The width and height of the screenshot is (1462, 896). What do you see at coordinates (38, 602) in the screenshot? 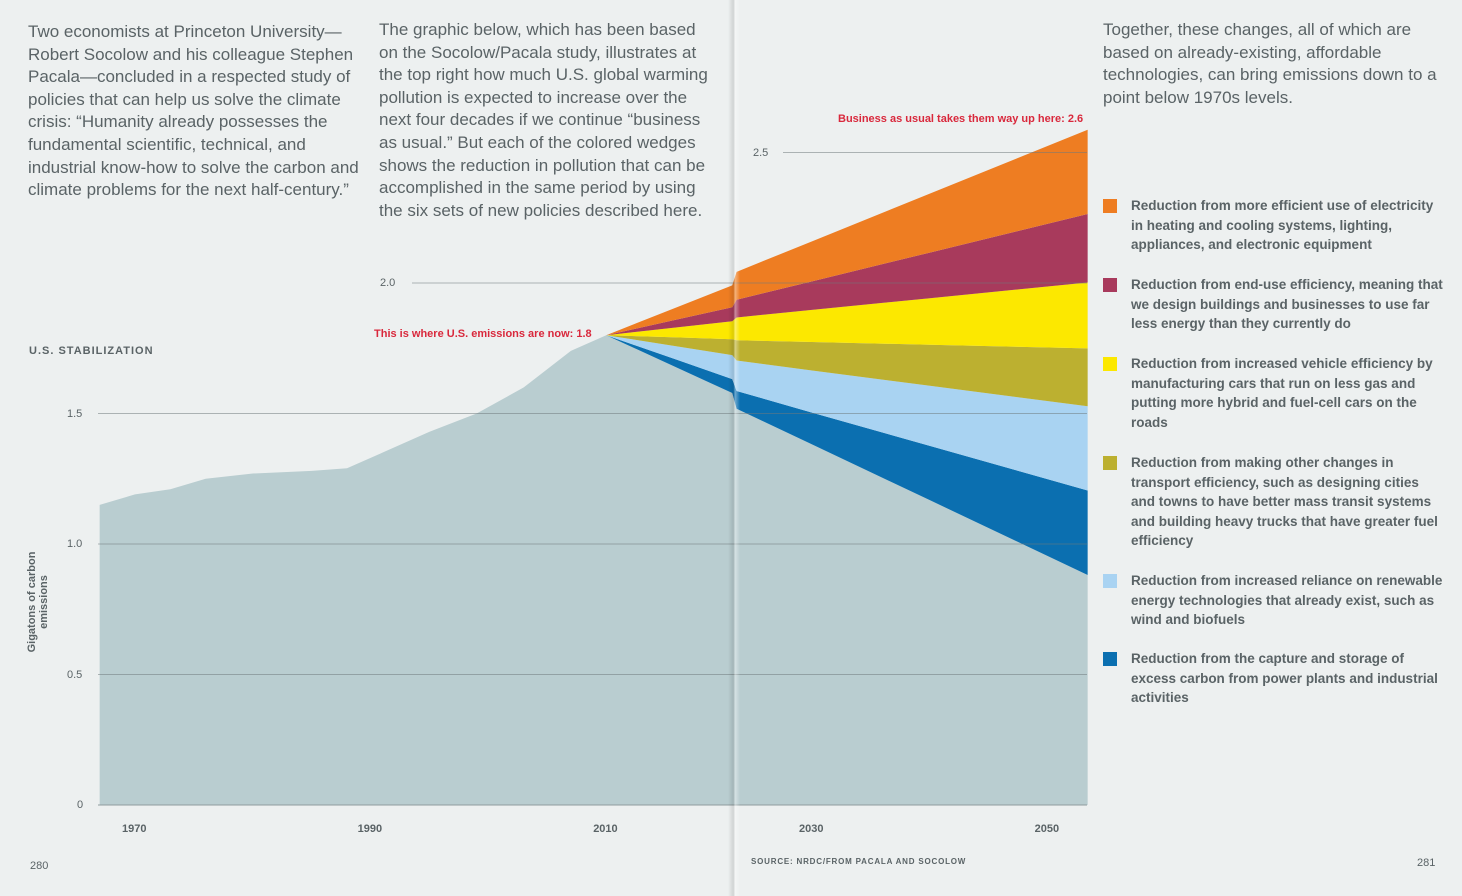
I see `y-axis-label: Gigatons of carbon emissions` at bounding box center [38, 602].